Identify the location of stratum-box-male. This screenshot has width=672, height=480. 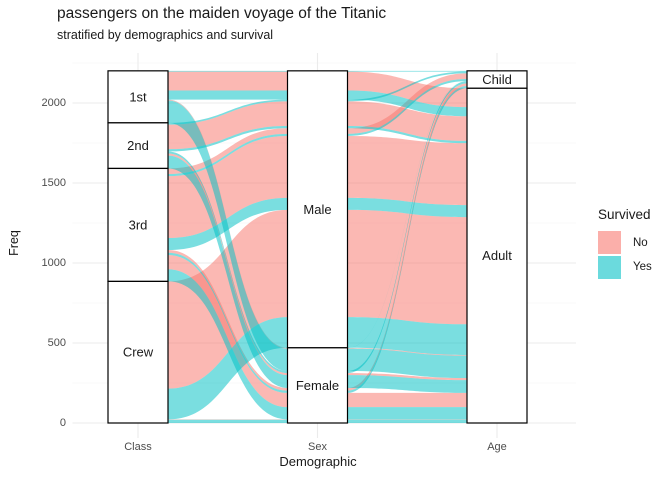
(317, 209).